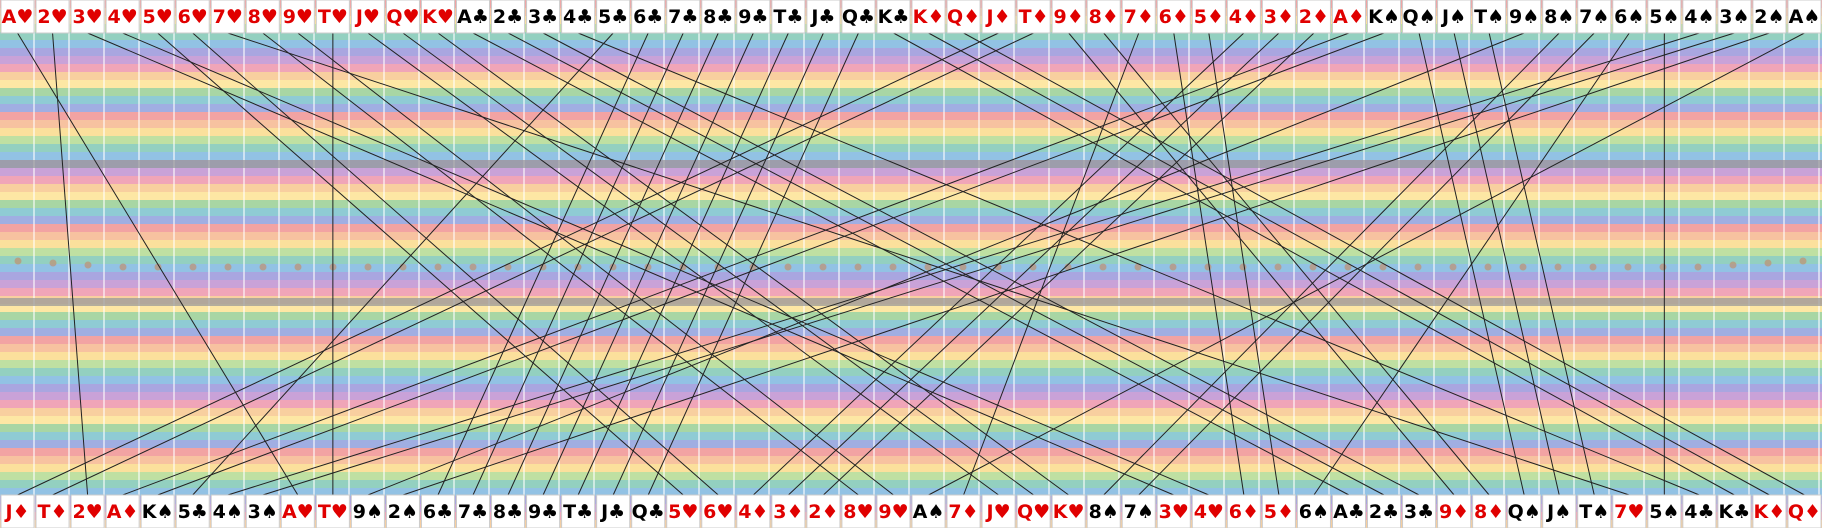 This screenshot has width=1822, height=528. I want to click on card: 2♥, so click(52, 17).